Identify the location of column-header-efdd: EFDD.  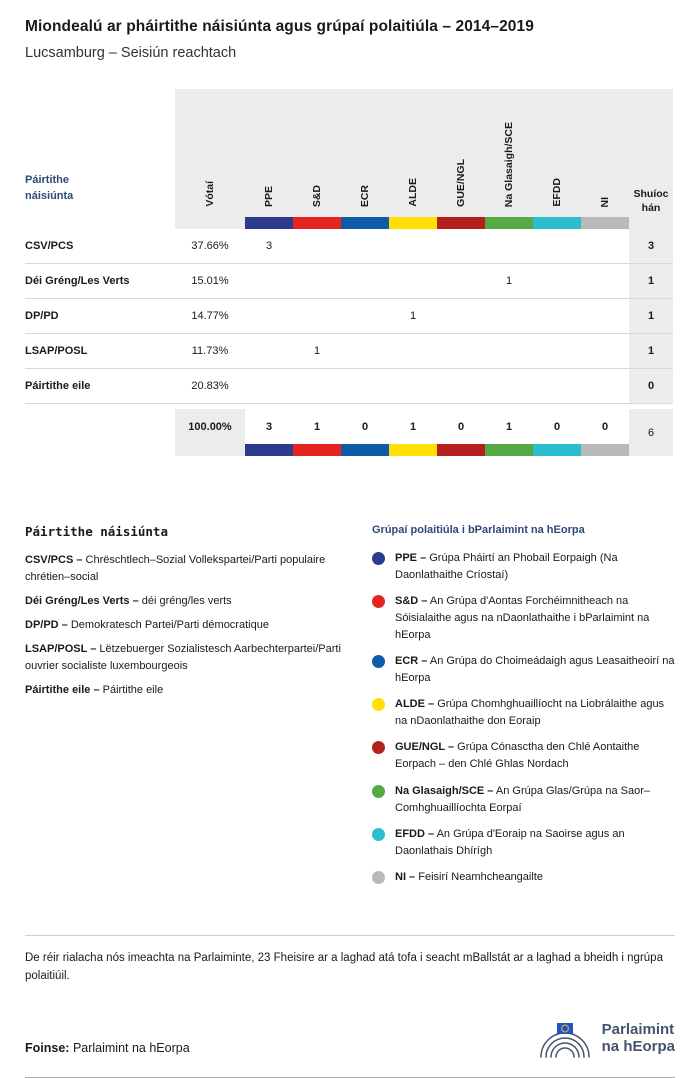
(557, 159).